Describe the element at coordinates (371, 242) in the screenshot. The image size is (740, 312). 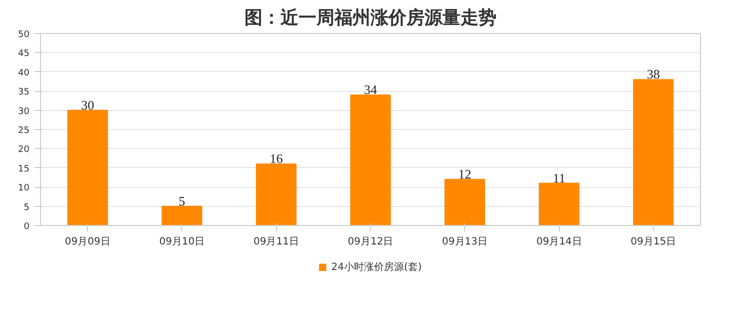
I see `x-tick-label: 09月12日` at that location.